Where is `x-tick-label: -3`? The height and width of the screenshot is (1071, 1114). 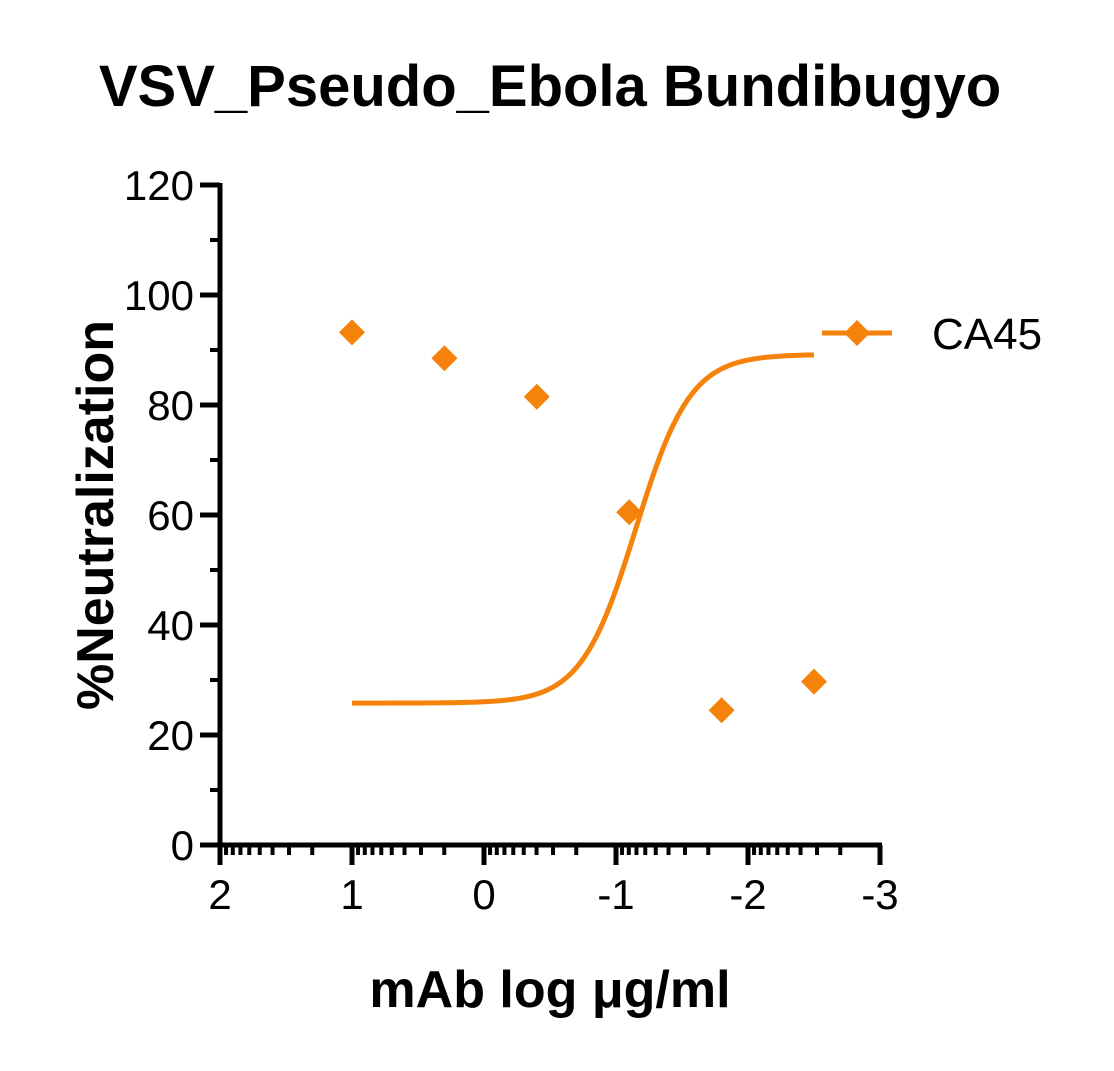 x-tick-label: -3 is located at coordinates (879, 894).